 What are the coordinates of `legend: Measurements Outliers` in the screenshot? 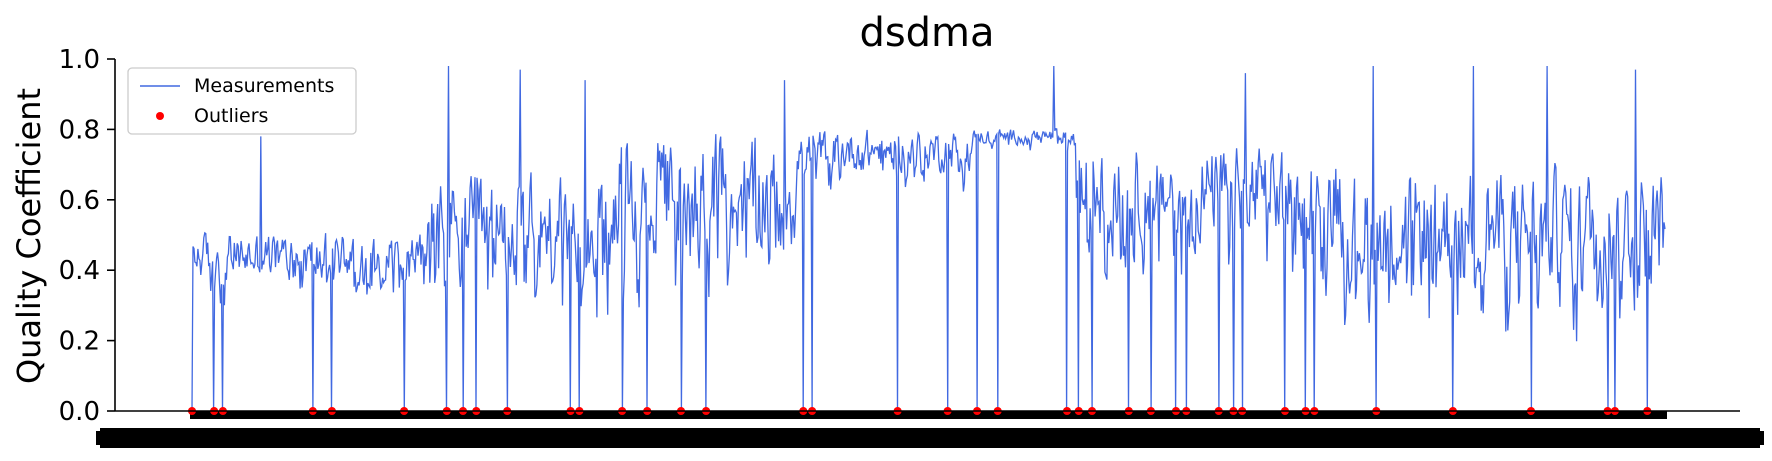 It's located at (242, 101).